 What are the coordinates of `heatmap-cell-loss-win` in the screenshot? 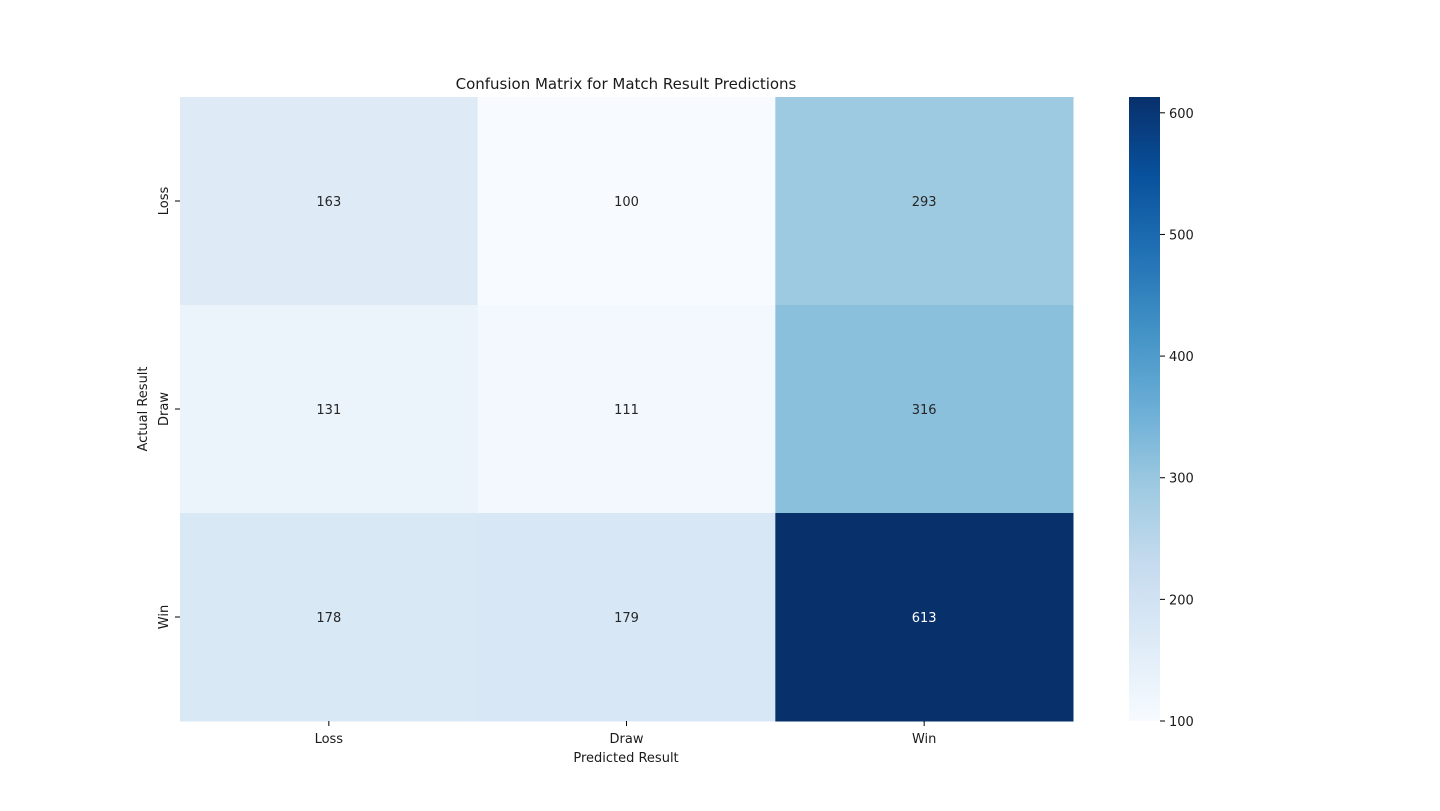 It's located at (924, 201).